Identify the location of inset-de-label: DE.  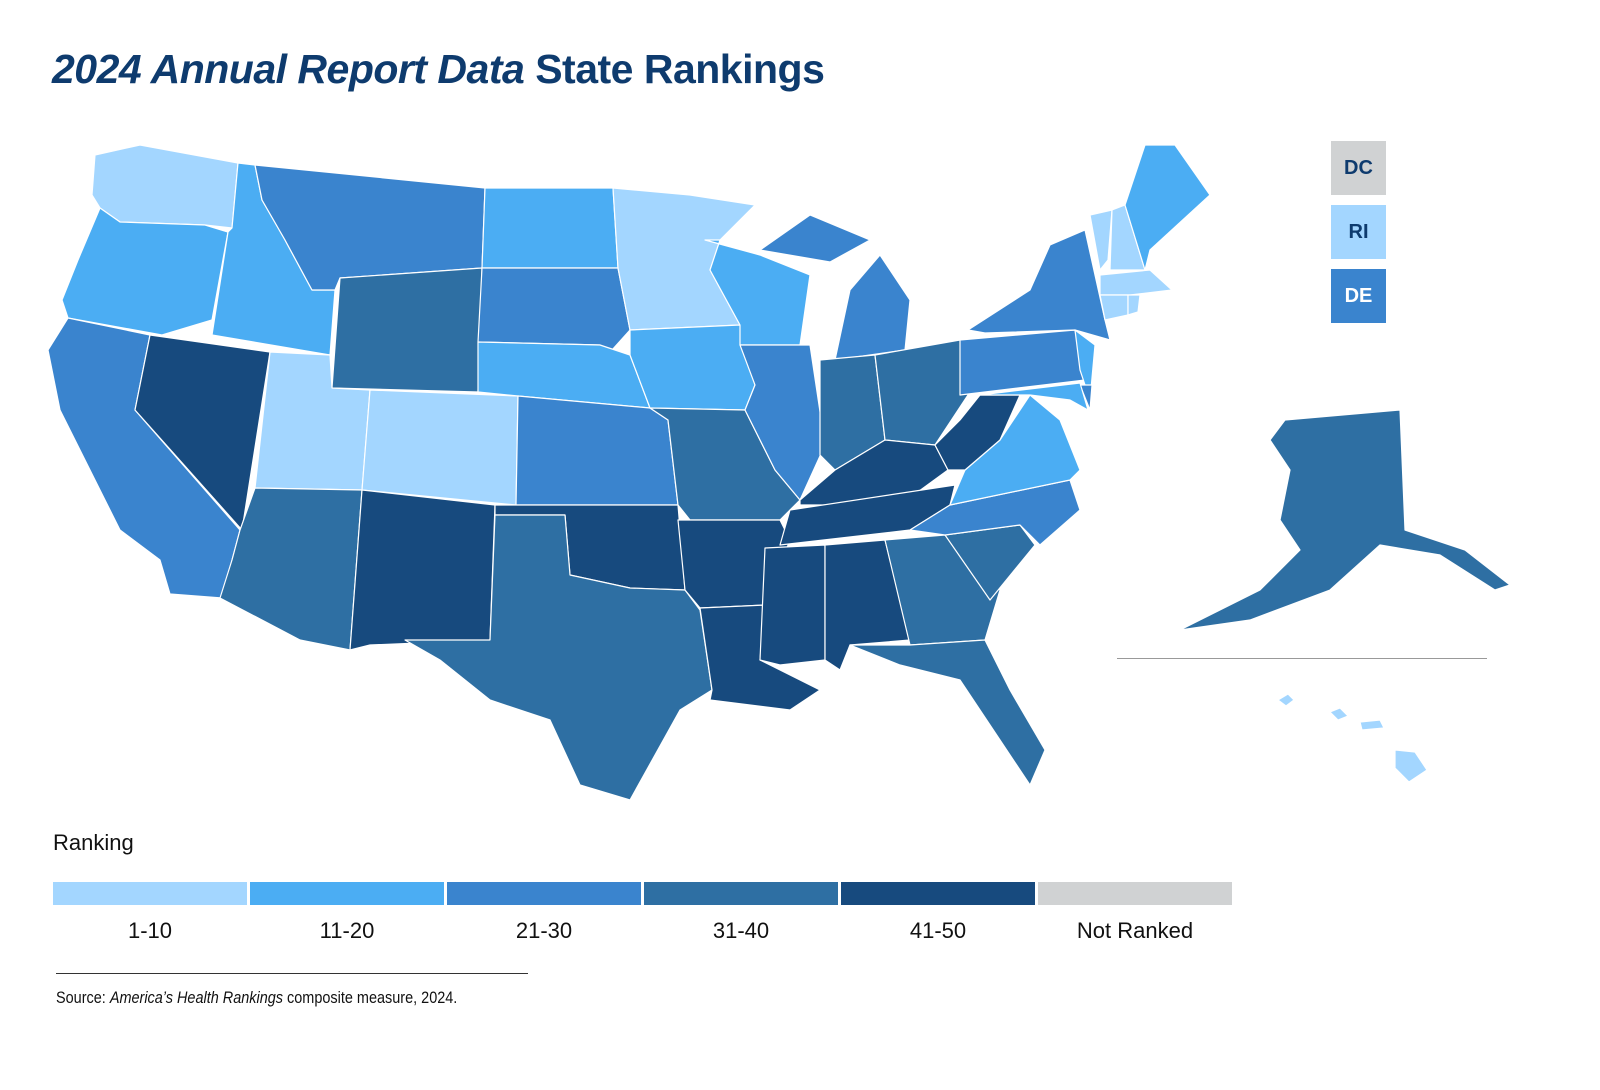
(1358, 295).